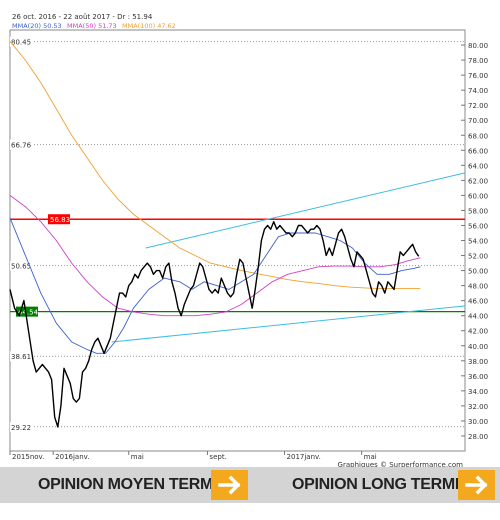 The image size is (500, 520). I want to click on y-tick-label: 78.00, so click(478, 61).